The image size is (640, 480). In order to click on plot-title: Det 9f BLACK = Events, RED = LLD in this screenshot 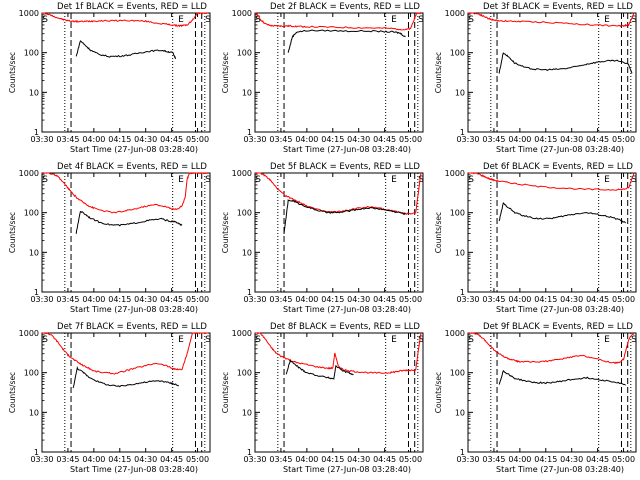, I will do `click(558, 327)`.